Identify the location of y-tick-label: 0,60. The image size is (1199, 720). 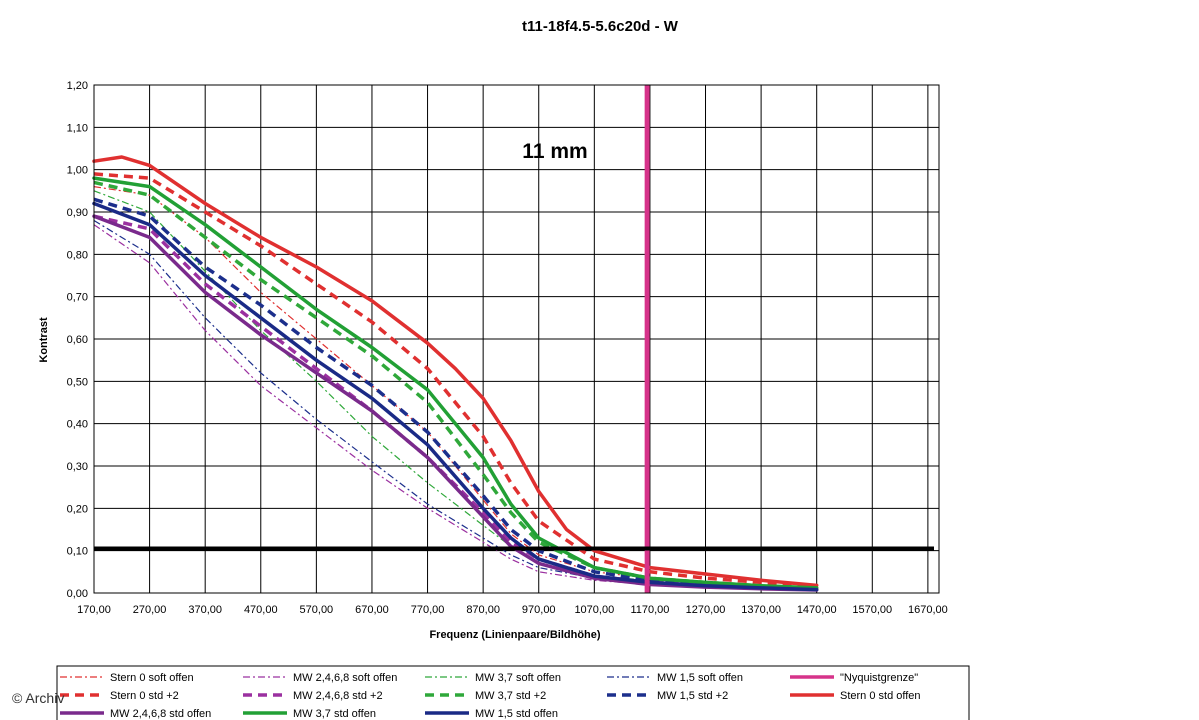
(77, 340).